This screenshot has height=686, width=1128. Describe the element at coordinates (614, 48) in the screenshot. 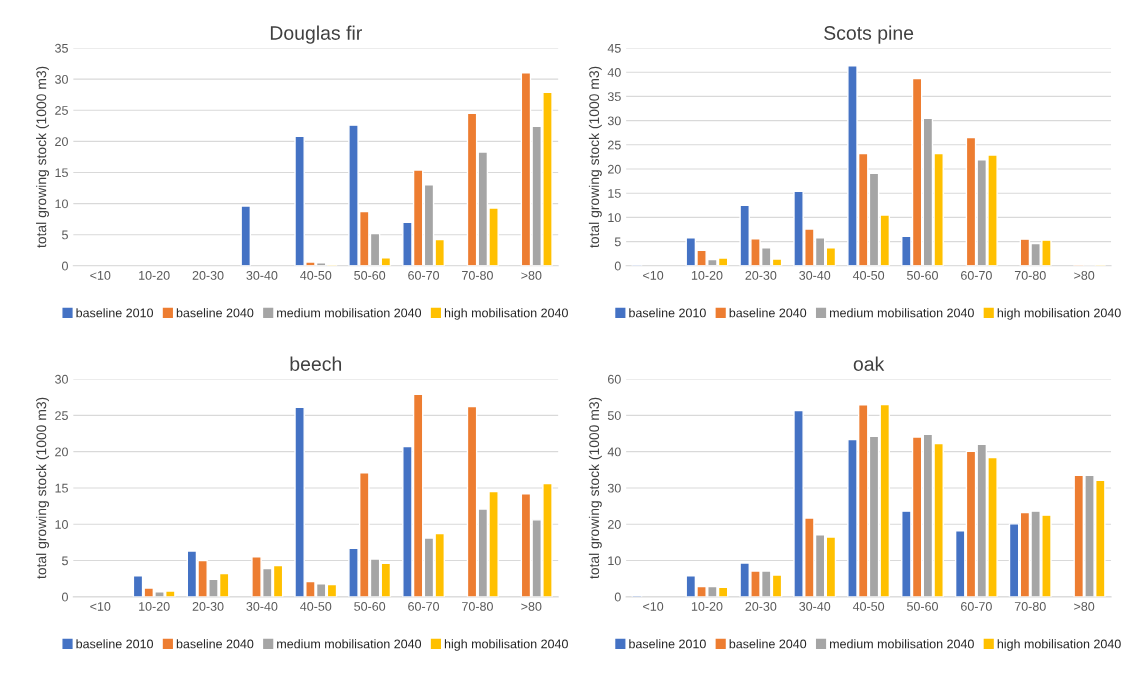

I see `y-tick-label: 45` at that location.